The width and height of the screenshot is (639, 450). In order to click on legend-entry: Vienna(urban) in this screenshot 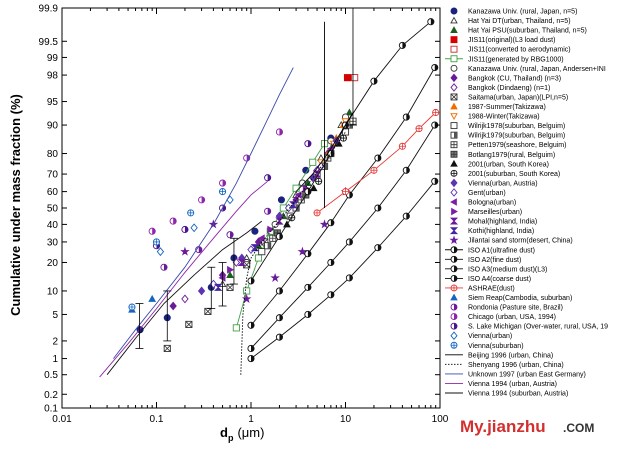, I will do `click(481, 336)`.